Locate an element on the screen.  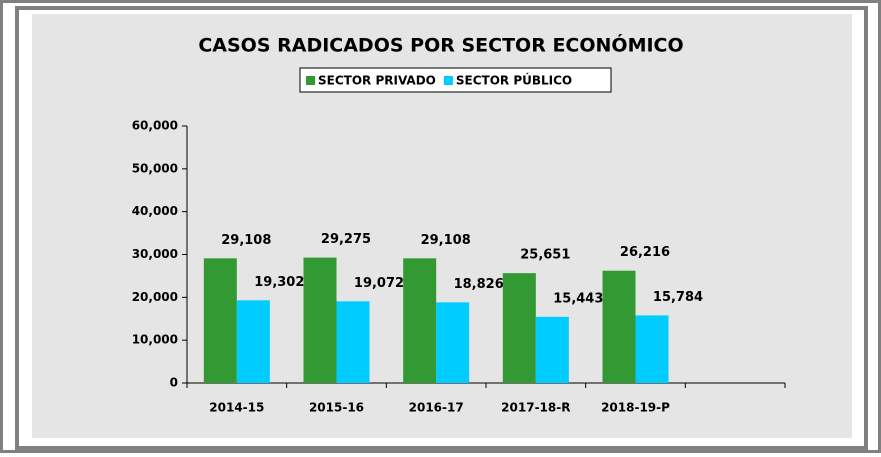
chart-title: CASOS RADICADOS POR SECTOR ECONÓMICO is located at coordinates (440, 45).